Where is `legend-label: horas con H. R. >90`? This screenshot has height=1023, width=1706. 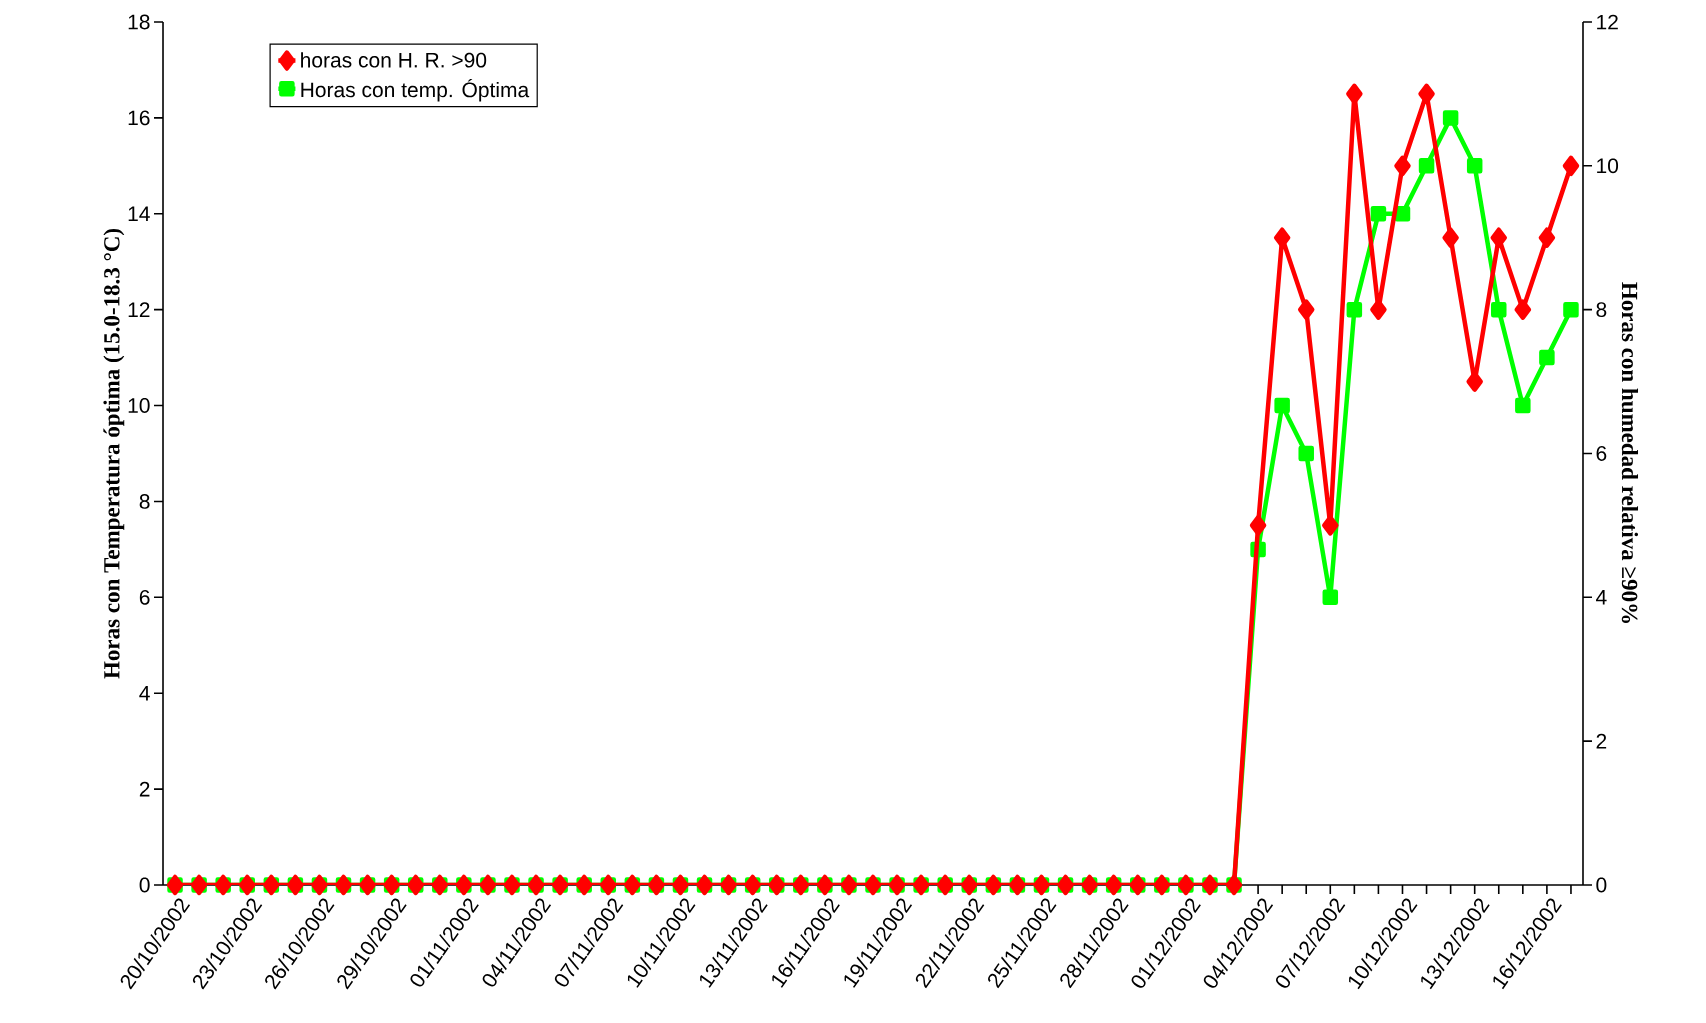
legend-label: horas con H. R. >90 is located at coordinates (394, 60).